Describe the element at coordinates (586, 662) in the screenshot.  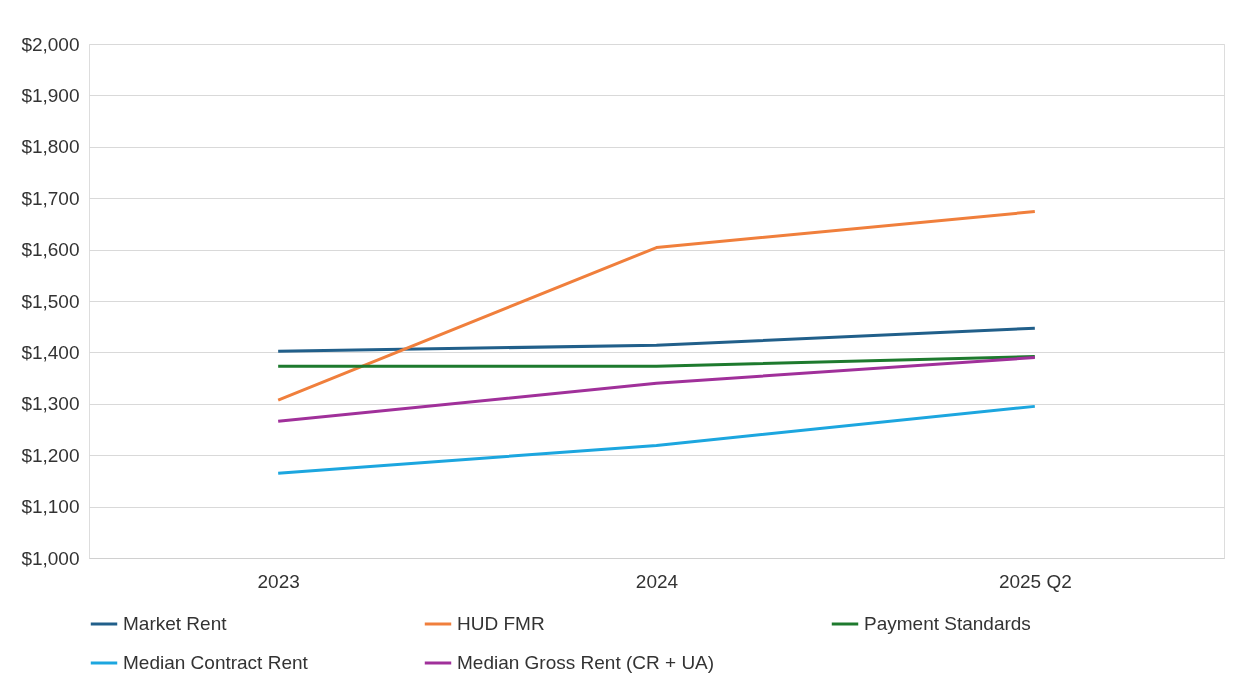
I see `legend-label: Median Gross Rent (CR + UA)` at that location.